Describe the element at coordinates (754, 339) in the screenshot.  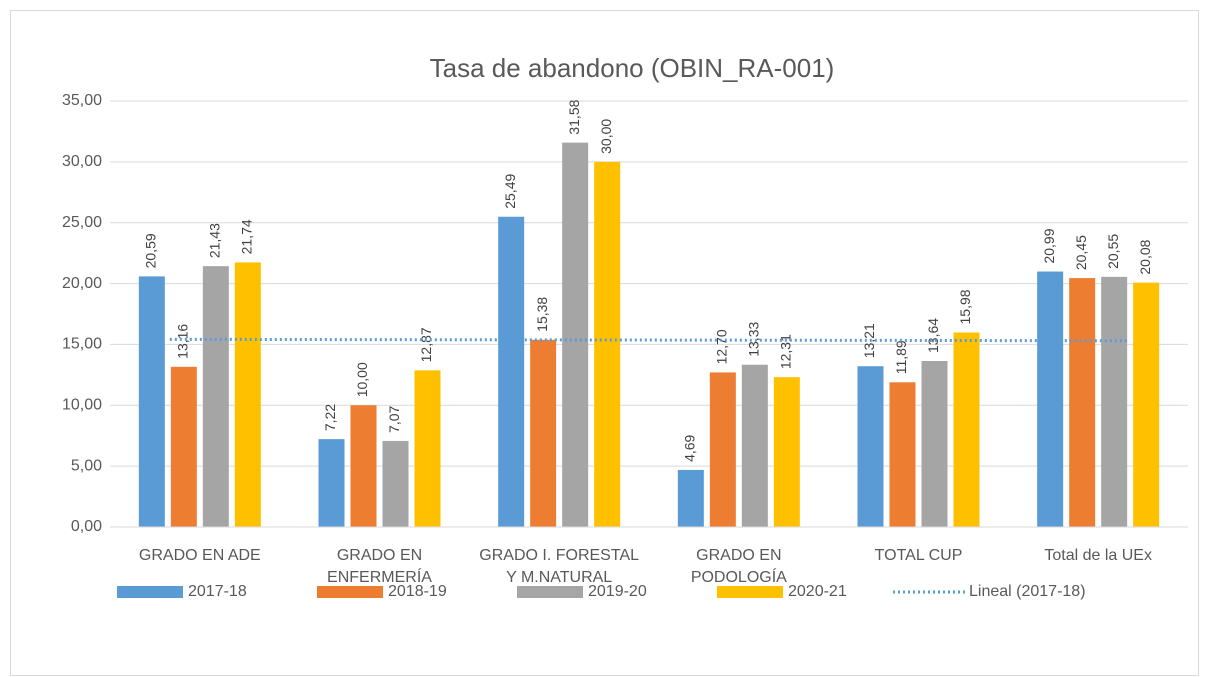
I see `data-label: 13,33` at that location.